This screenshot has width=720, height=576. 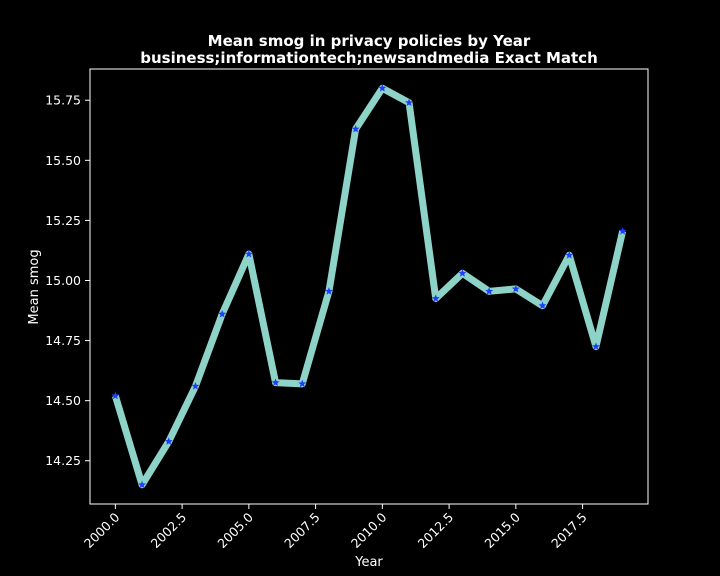 I want to click on y-tick-label: 14.25, so click(x=63, y=460).